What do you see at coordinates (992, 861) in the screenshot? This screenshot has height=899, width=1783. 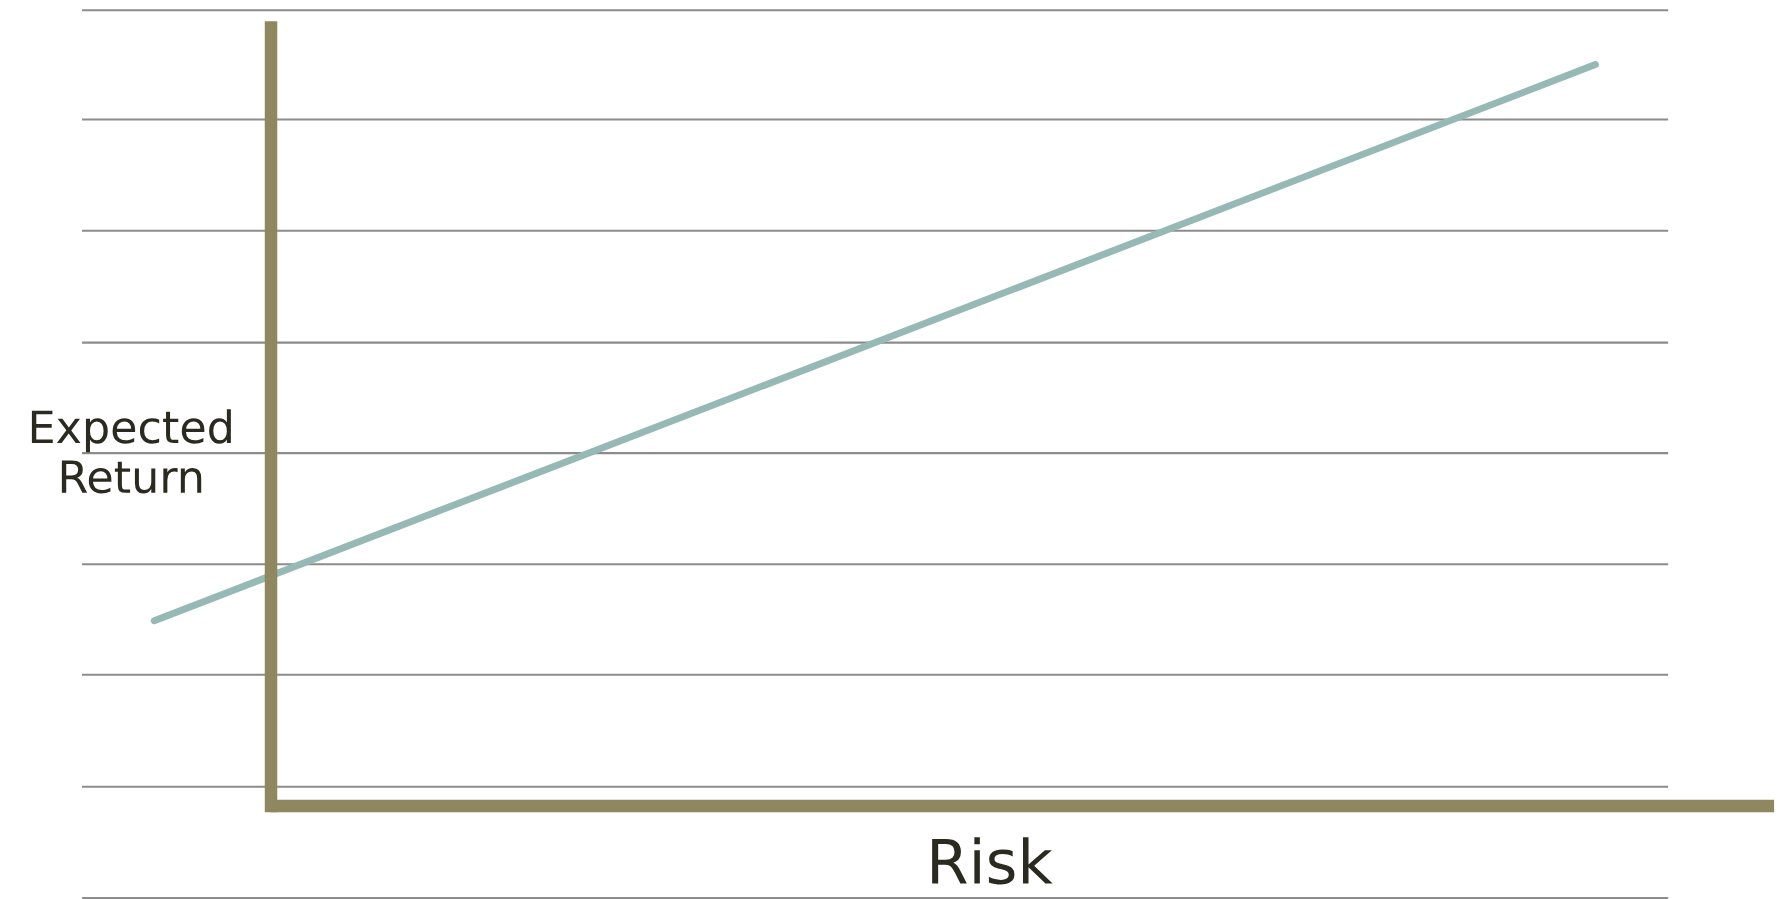 I see `x-axis-title: Risk` at bounding box center [992, 861].